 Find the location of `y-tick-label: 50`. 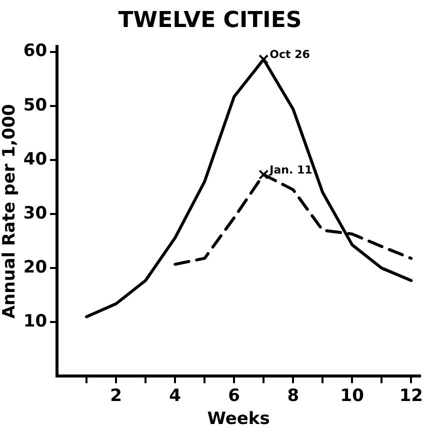

y-tick-label: 50 is located at coordinates (35, 105).